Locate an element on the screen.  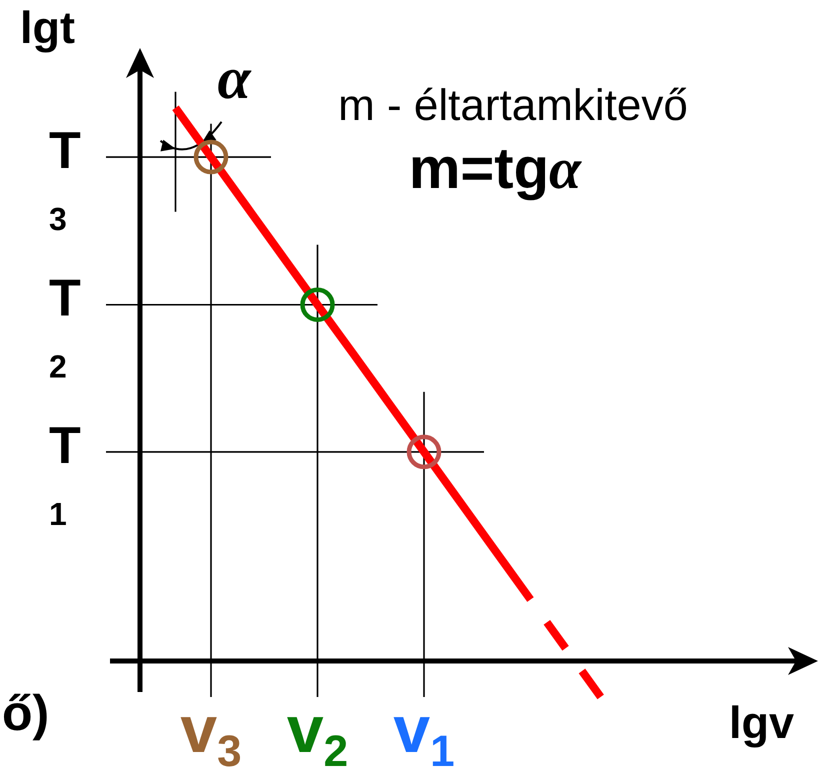
x-tick-label: v$_{2}$ is located at coordinates (317, 731).